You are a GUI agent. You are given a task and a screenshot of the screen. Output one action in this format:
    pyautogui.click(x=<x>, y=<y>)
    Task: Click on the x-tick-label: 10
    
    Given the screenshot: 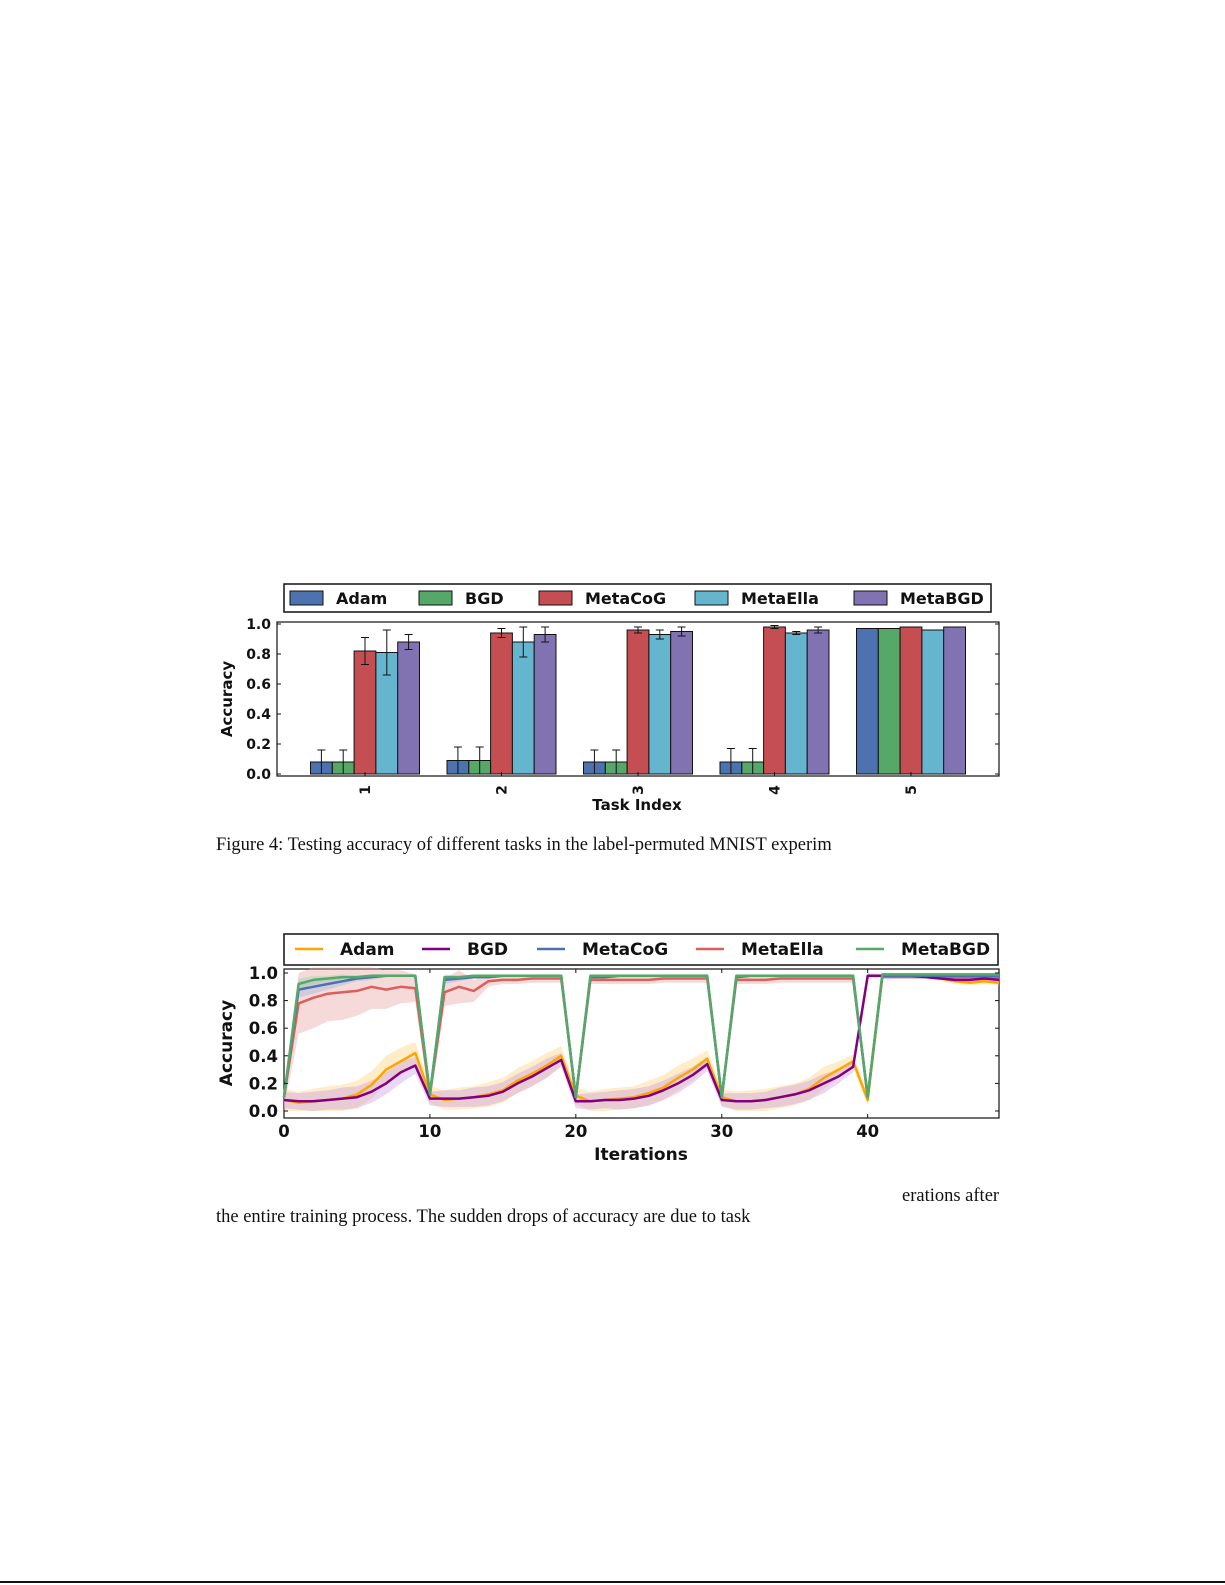 What is the action you would take?
    pyautogui.click(x=429, y=1131)
    